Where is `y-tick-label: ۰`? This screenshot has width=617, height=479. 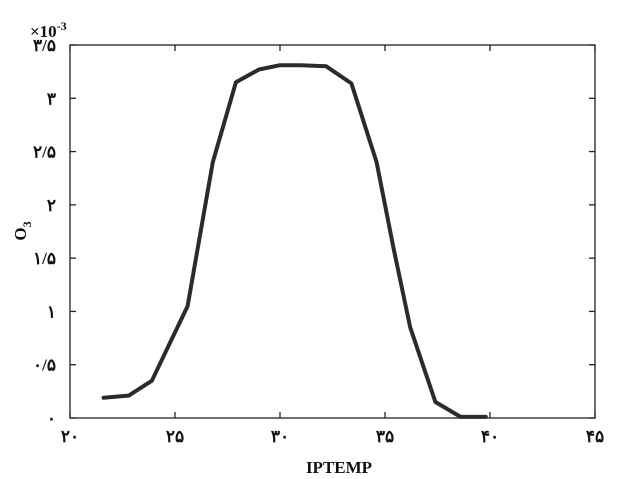
y-tick-label: ۰ is located at coordinates (51, 418).